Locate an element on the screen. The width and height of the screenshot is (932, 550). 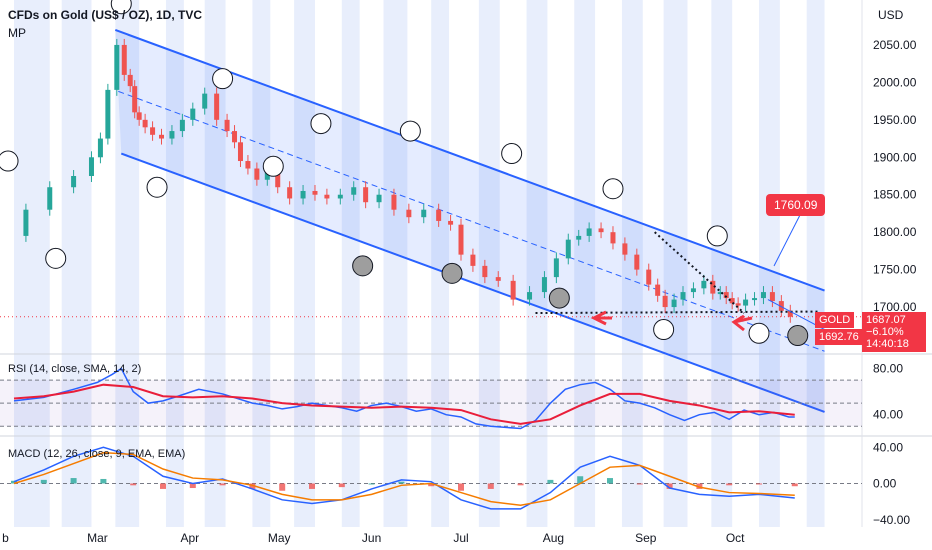
rsi-ma-line is located at coordinates (404, 404).